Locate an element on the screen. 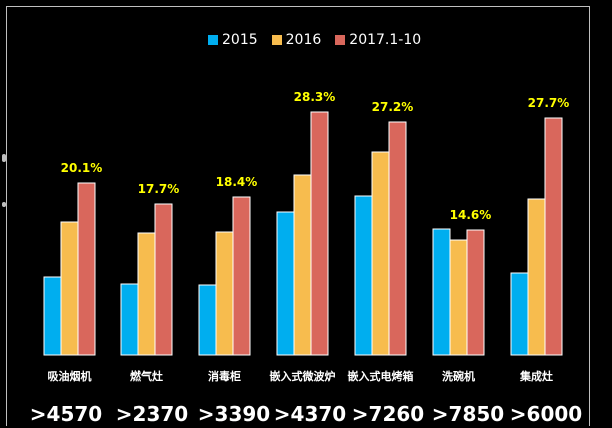 The height and width of the screenshot is (428, 612). price-label: >4370 is located at coordinates (310, 414).